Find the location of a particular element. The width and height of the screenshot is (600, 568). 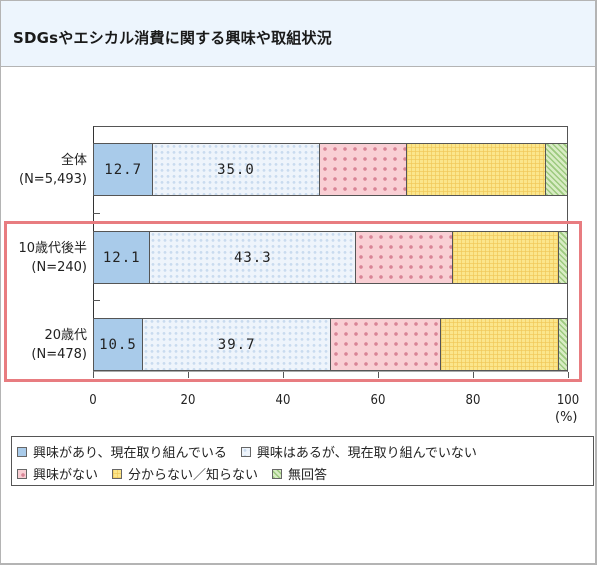

legend-label: 興味がない is located at coordinates (66, 475).